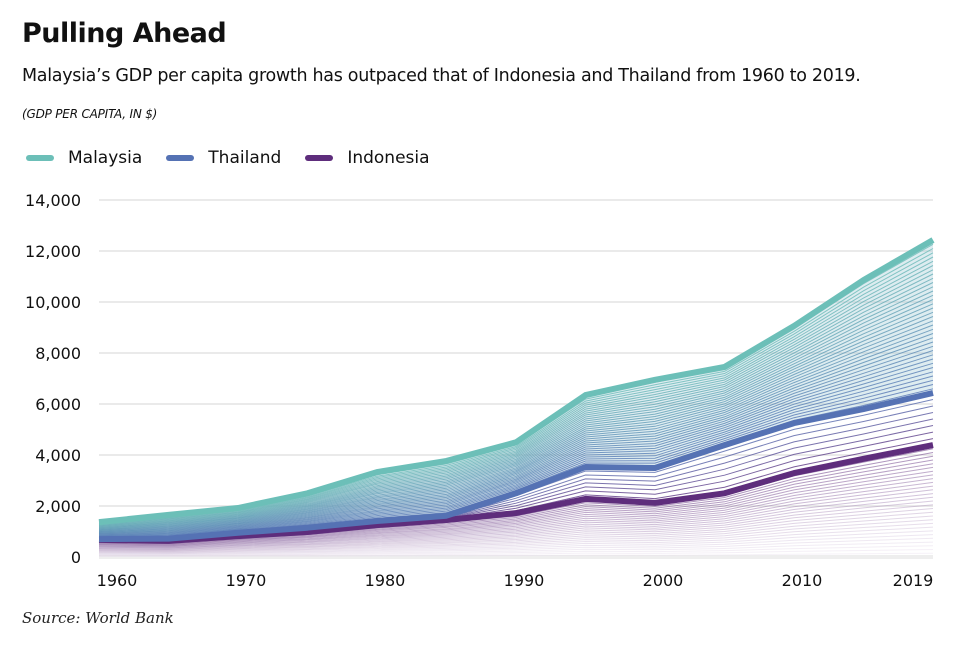 Image resolution: width=959 pixels, height=646 pixels. I want to click on x-tick-label: 1970, so click(246, 580).